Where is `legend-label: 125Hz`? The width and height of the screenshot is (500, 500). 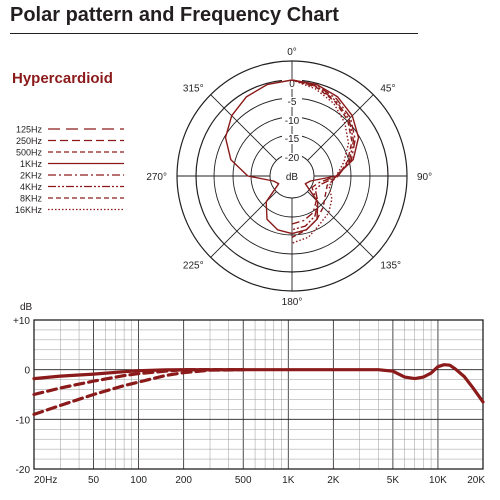 legend-label: 125Hz is located at coordinates (29, 130).